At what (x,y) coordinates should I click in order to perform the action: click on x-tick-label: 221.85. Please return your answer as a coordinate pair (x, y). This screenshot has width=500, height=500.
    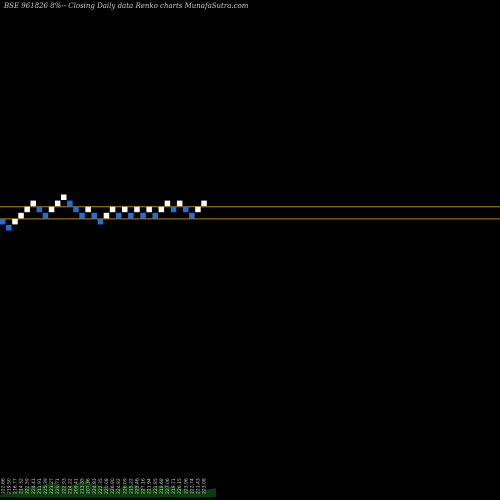
    Looking at the image, I should click on (156, 486).